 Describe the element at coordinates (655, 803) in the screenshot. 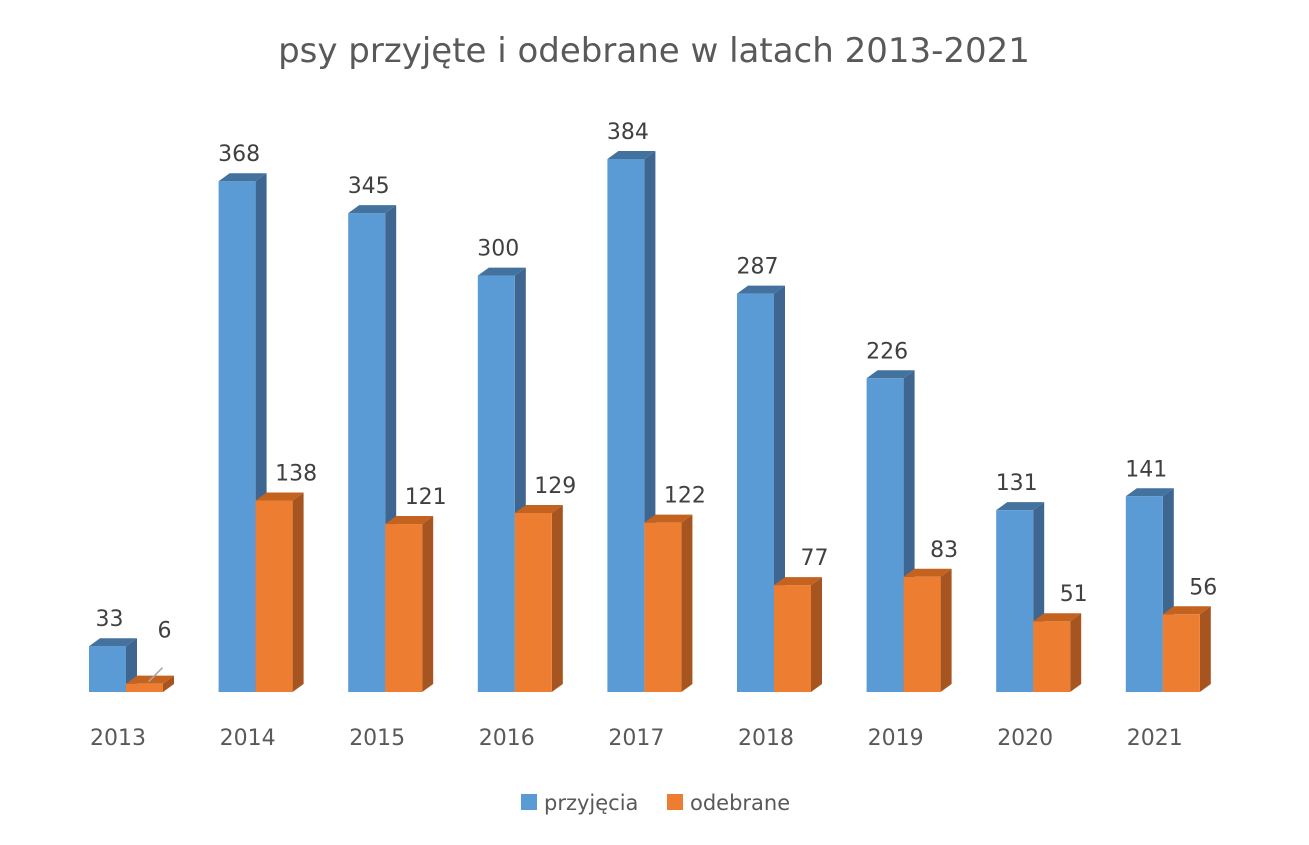

I see `legend: przyjęcia odebrane` at that location.